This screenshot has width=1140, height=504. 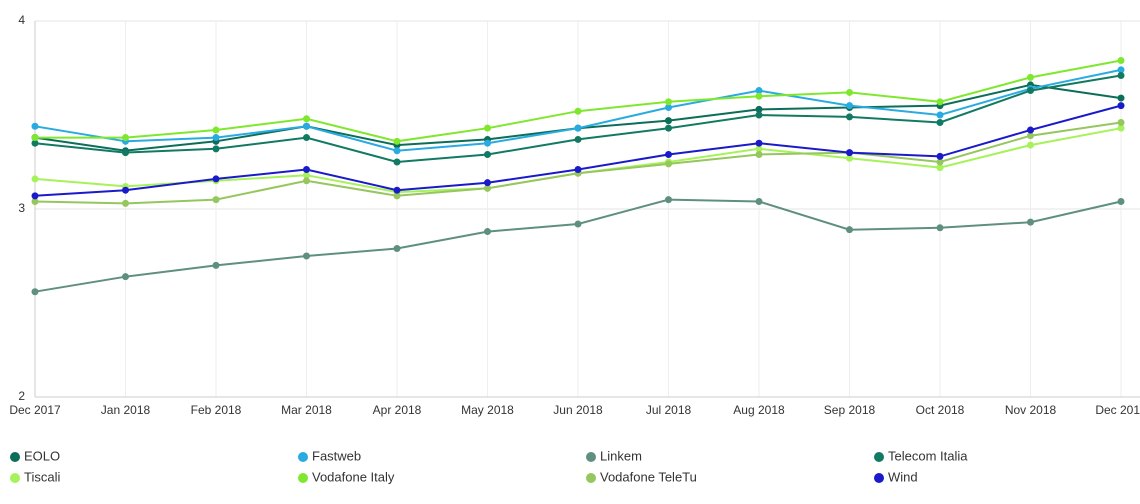 I want to click on y-tick-label: 4, so click(x=21, y=20).